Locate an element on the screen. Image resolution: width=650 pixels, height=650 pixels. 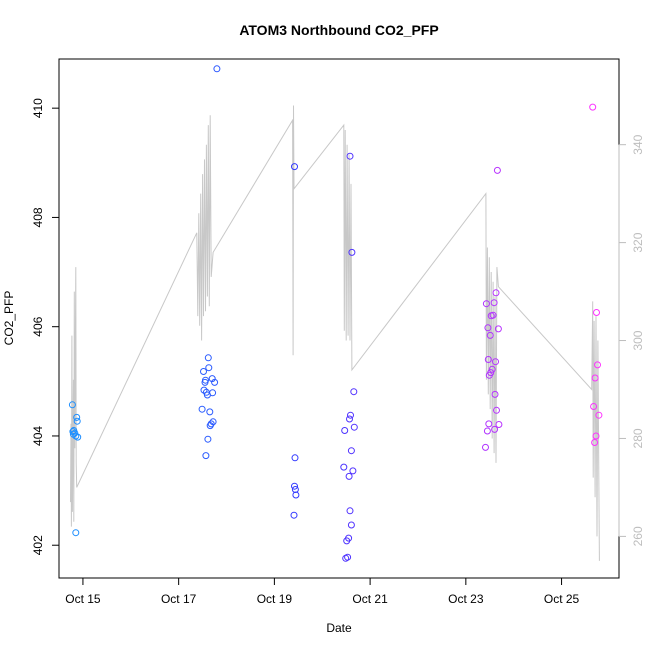
y2-tick-label: 260 is located at coordinates (638, 536).